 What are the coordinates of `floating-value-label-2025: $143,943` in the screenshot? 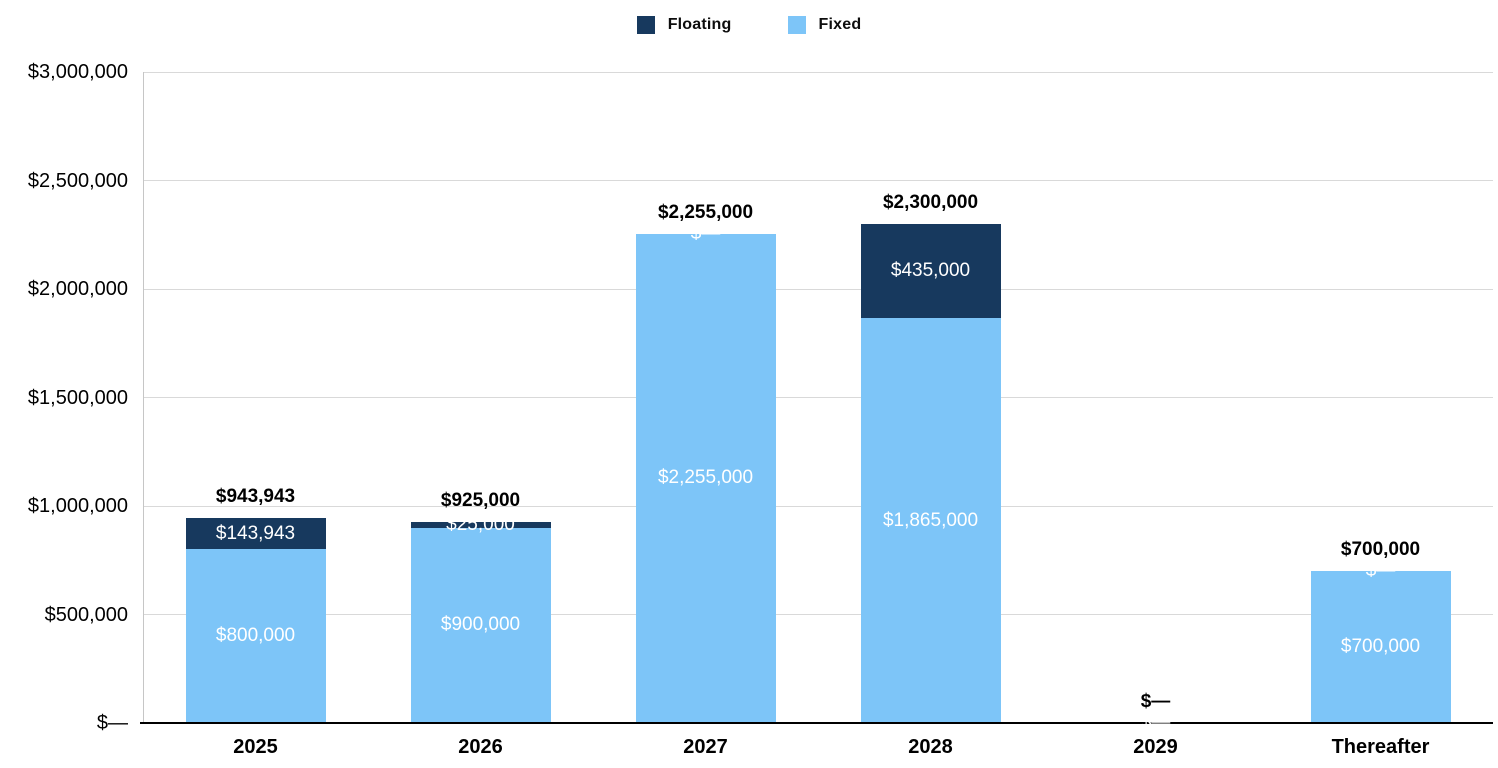 It's located at (255, 533).